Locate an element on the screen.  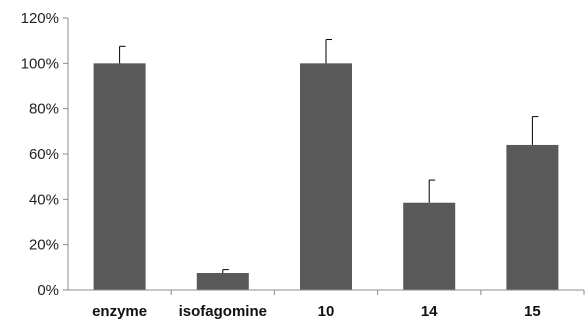
y-tick-label: 40% is located at coordinates (44, 199).